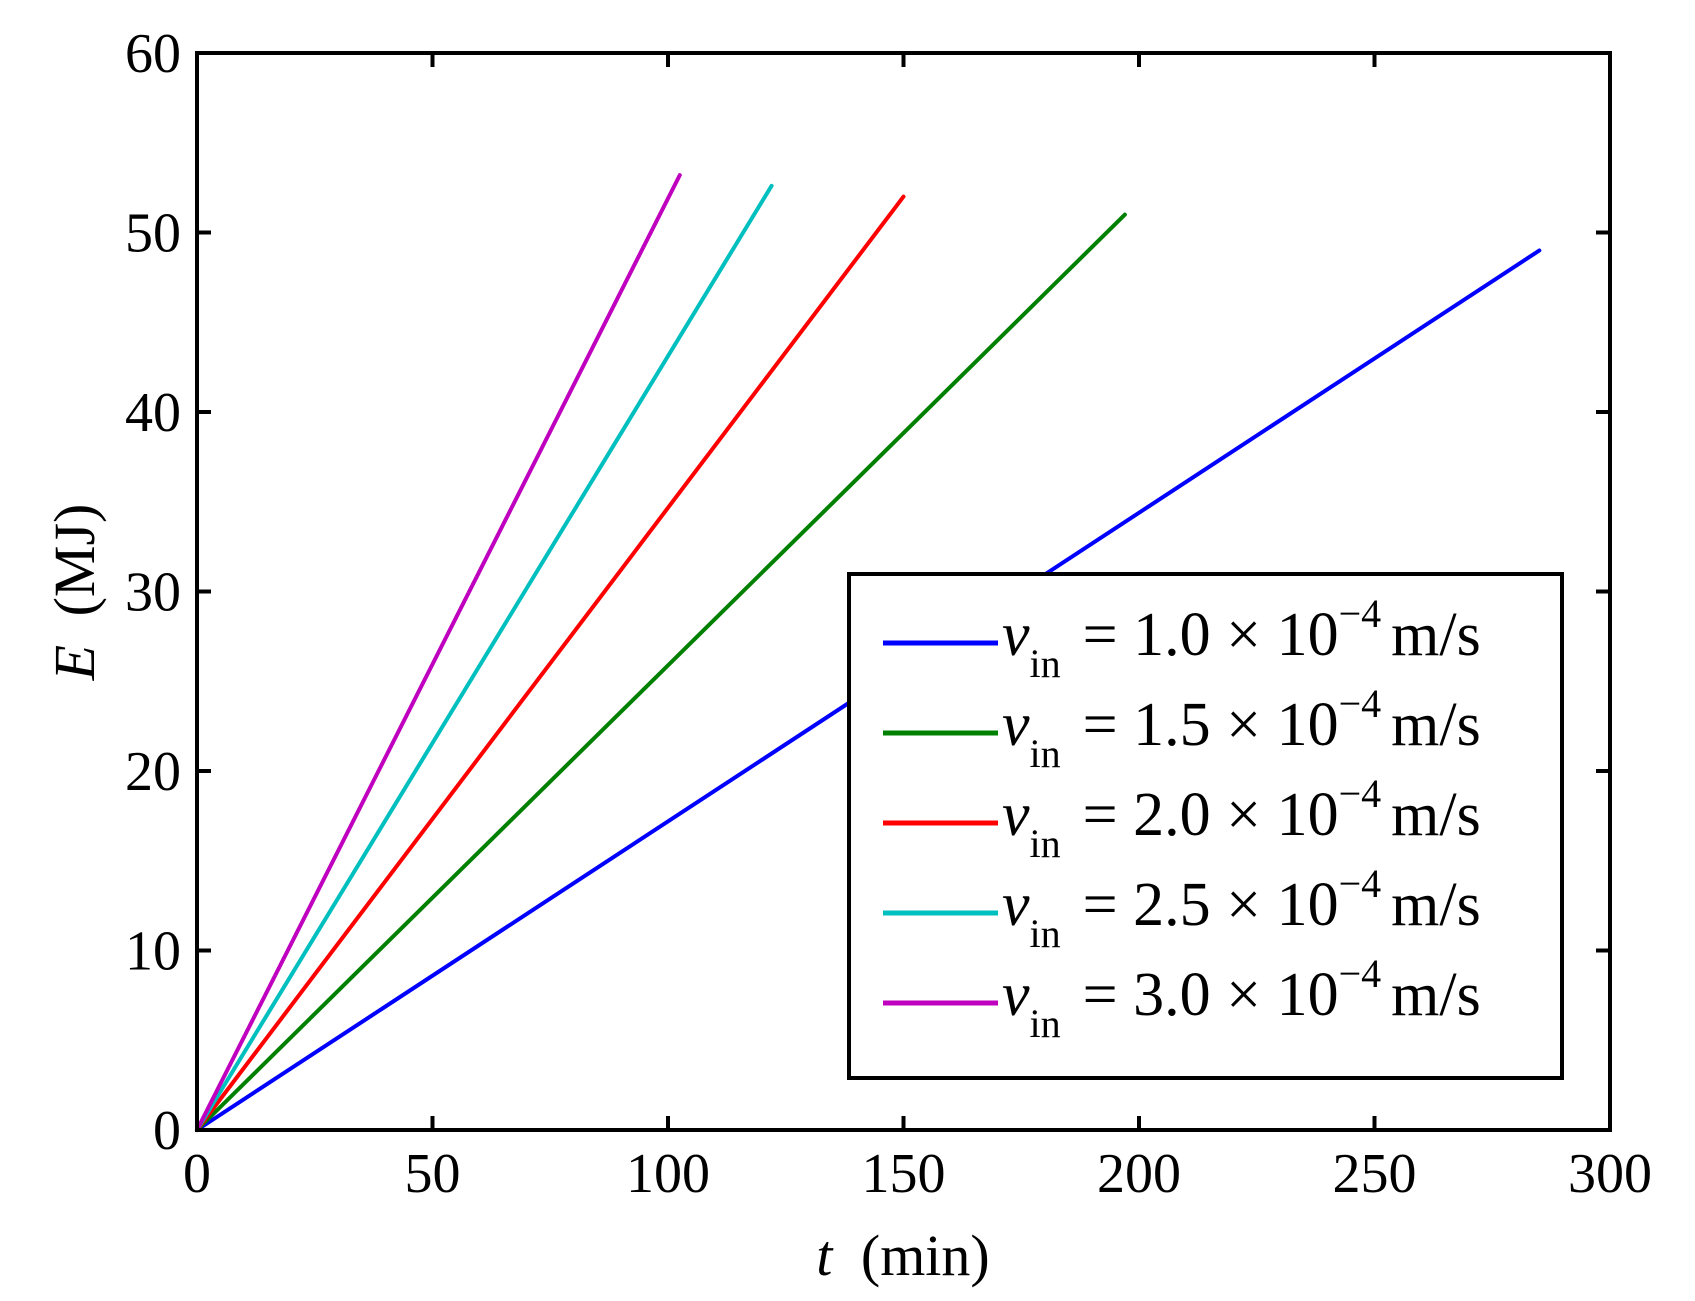 Image resolution: width=1695 pixels, height=1301 pixels. I want to click on y-tick-label: 50, so click(153, 234).